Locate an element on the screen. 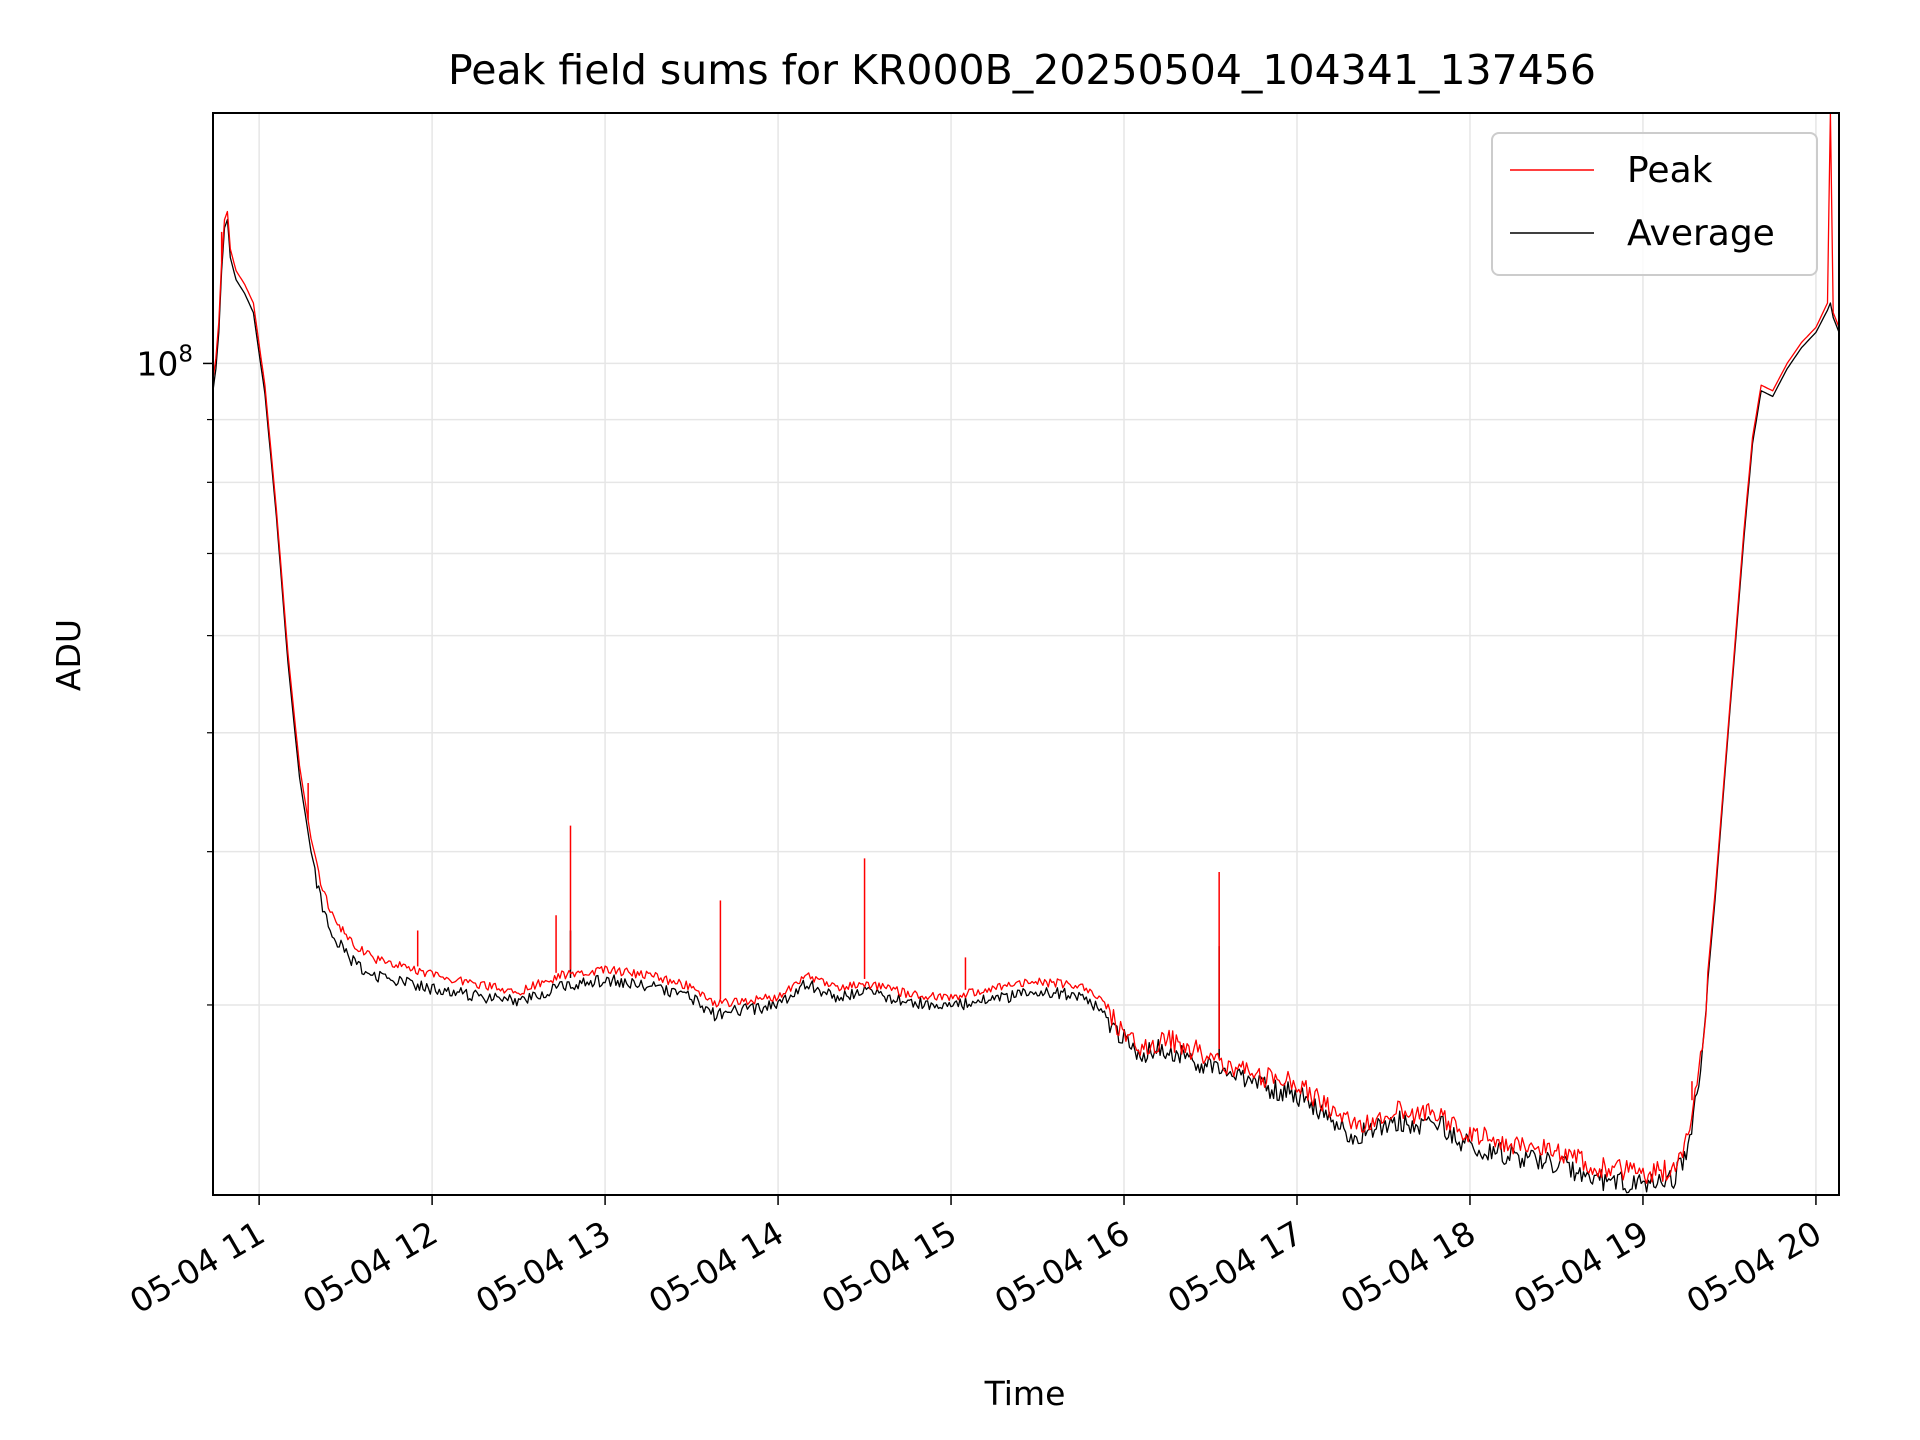 This screenshot has width=1920, height=1440. y-axis-label: ADU is located at coordinates (68, 655).